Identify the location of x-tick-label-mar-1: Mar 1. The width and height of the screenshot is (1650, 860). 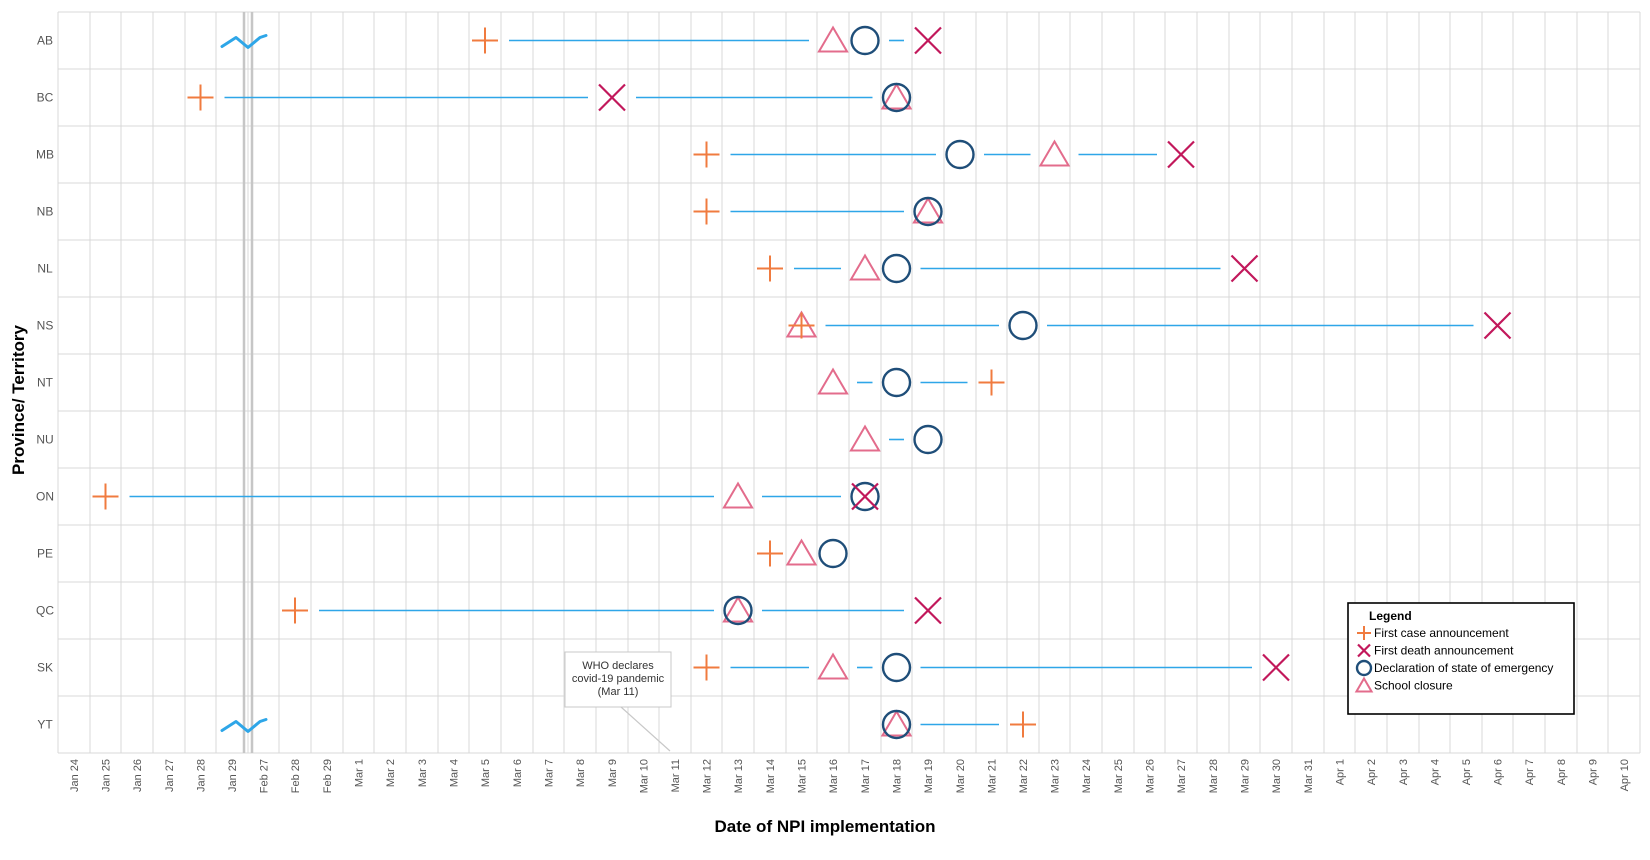
(360, 773).